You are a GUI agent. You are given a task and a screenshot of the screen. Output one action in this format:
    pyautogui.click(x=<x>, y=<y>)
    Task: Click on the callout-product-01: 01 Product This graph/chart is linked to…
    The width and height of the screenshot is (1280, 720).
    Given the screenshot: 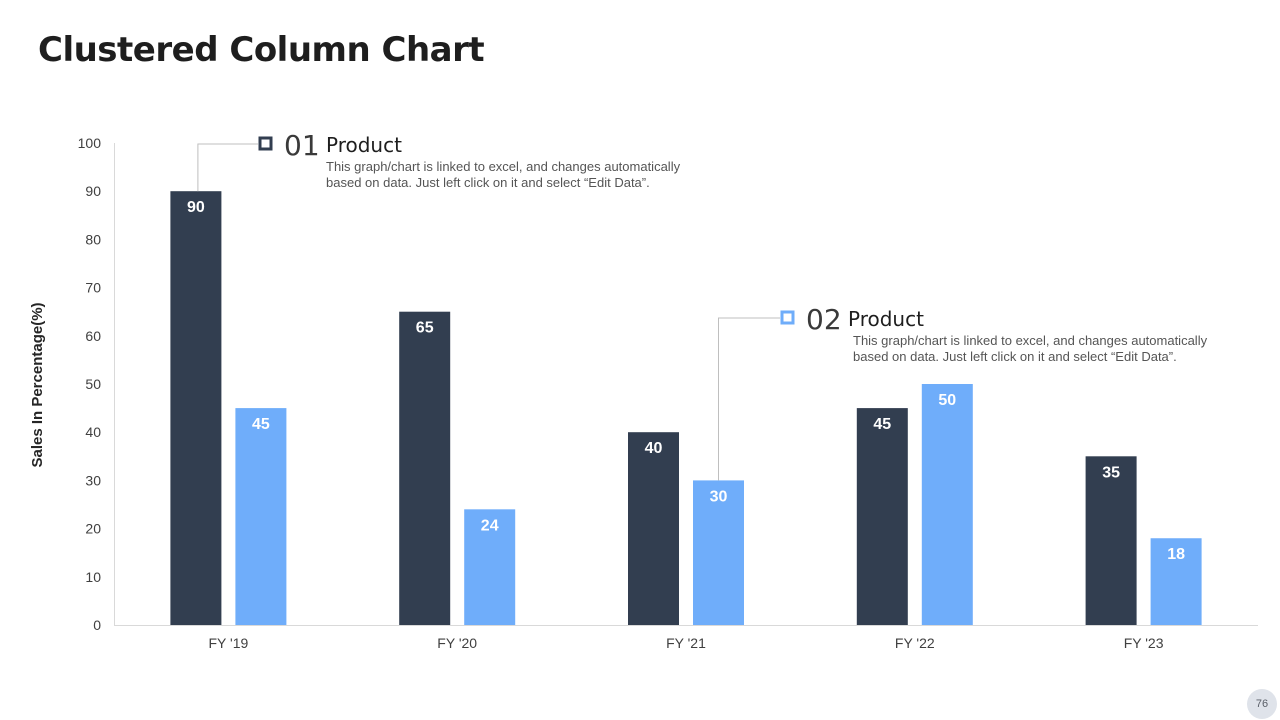 What is the action you would take?
    pyautogui.click(x=439, y=160)
    